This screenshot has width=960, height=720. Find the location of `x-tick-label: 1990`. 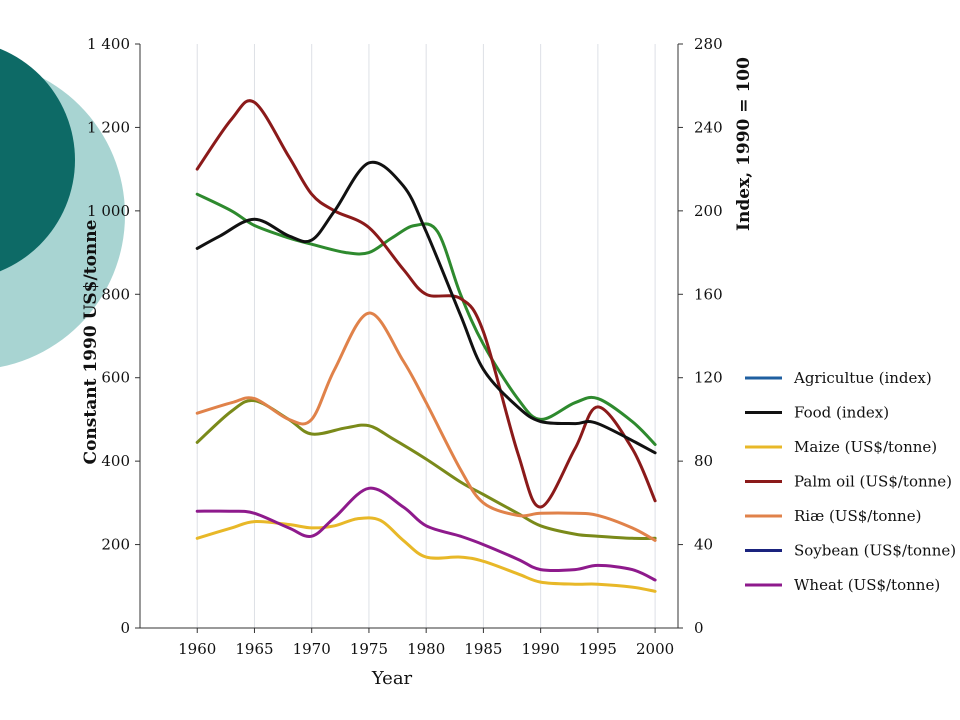

x-tick-label: 1990 is located at coordinates (541, 649).